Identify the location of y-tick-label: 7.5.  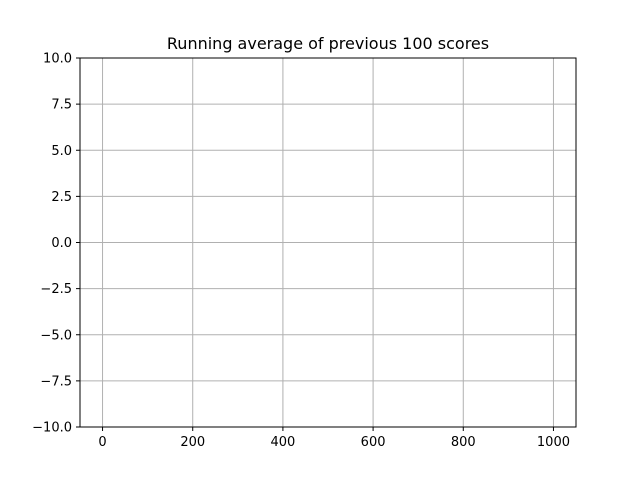
(61, 105).